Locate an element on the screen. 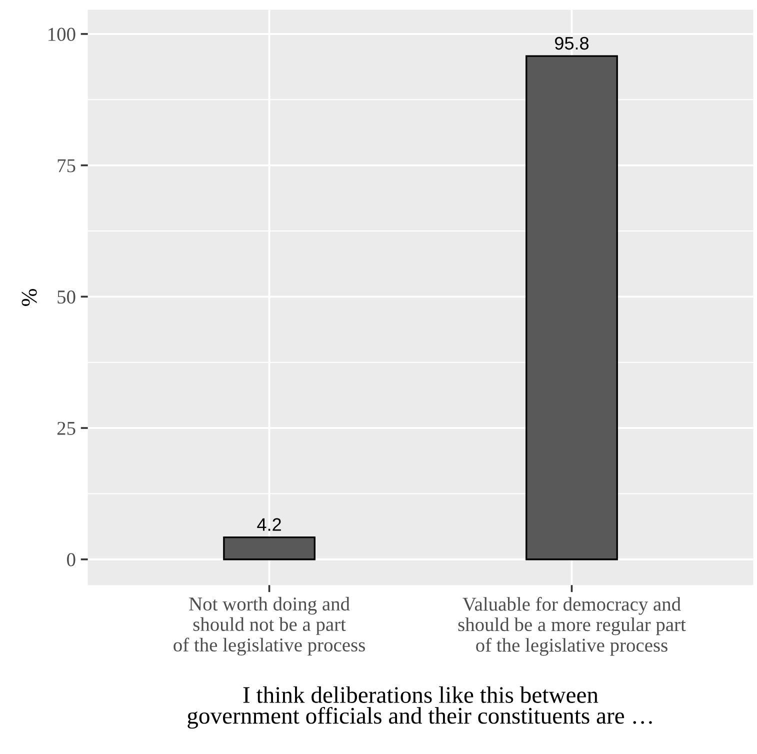 This screenshot has width=757, height=754. x-tick-label: Not worth doing and should not be a part of the legislative process is located at coordinates (269, 626).